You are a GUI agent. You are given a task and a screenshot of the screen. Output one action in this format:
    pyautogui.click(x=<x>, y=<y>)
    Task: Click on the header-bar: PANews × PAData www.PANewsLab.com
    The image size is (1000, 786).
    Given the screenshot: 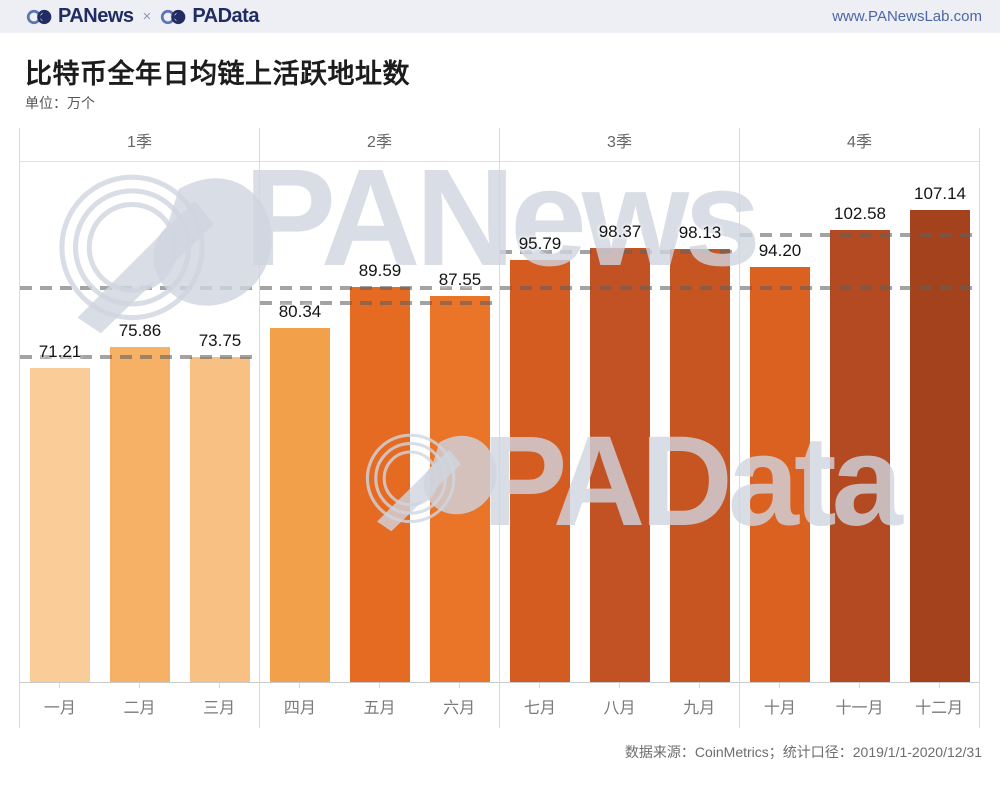 What is the action you would take?
    pyautogui.click(x=500, y=16)
    